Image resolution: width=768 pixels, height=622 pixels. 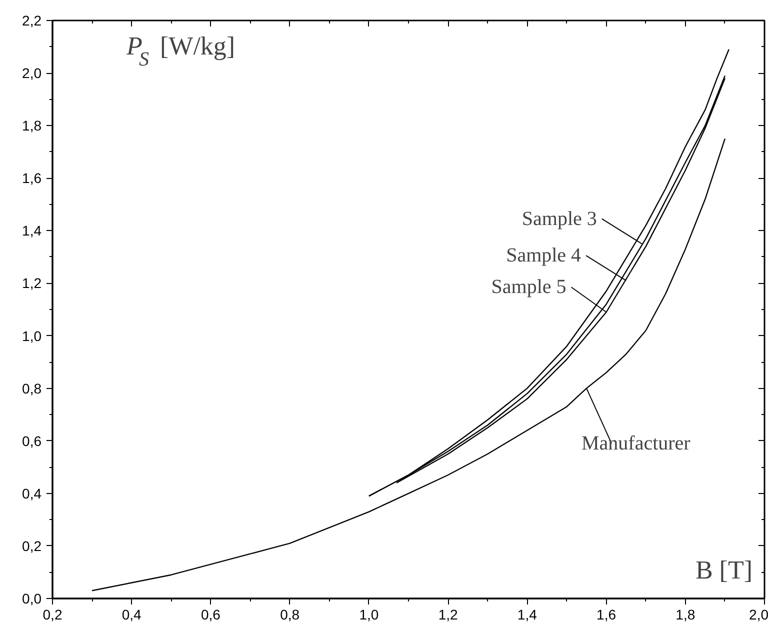 I want to click on x-tick-label: 1,2, so click(x=448, y=614).